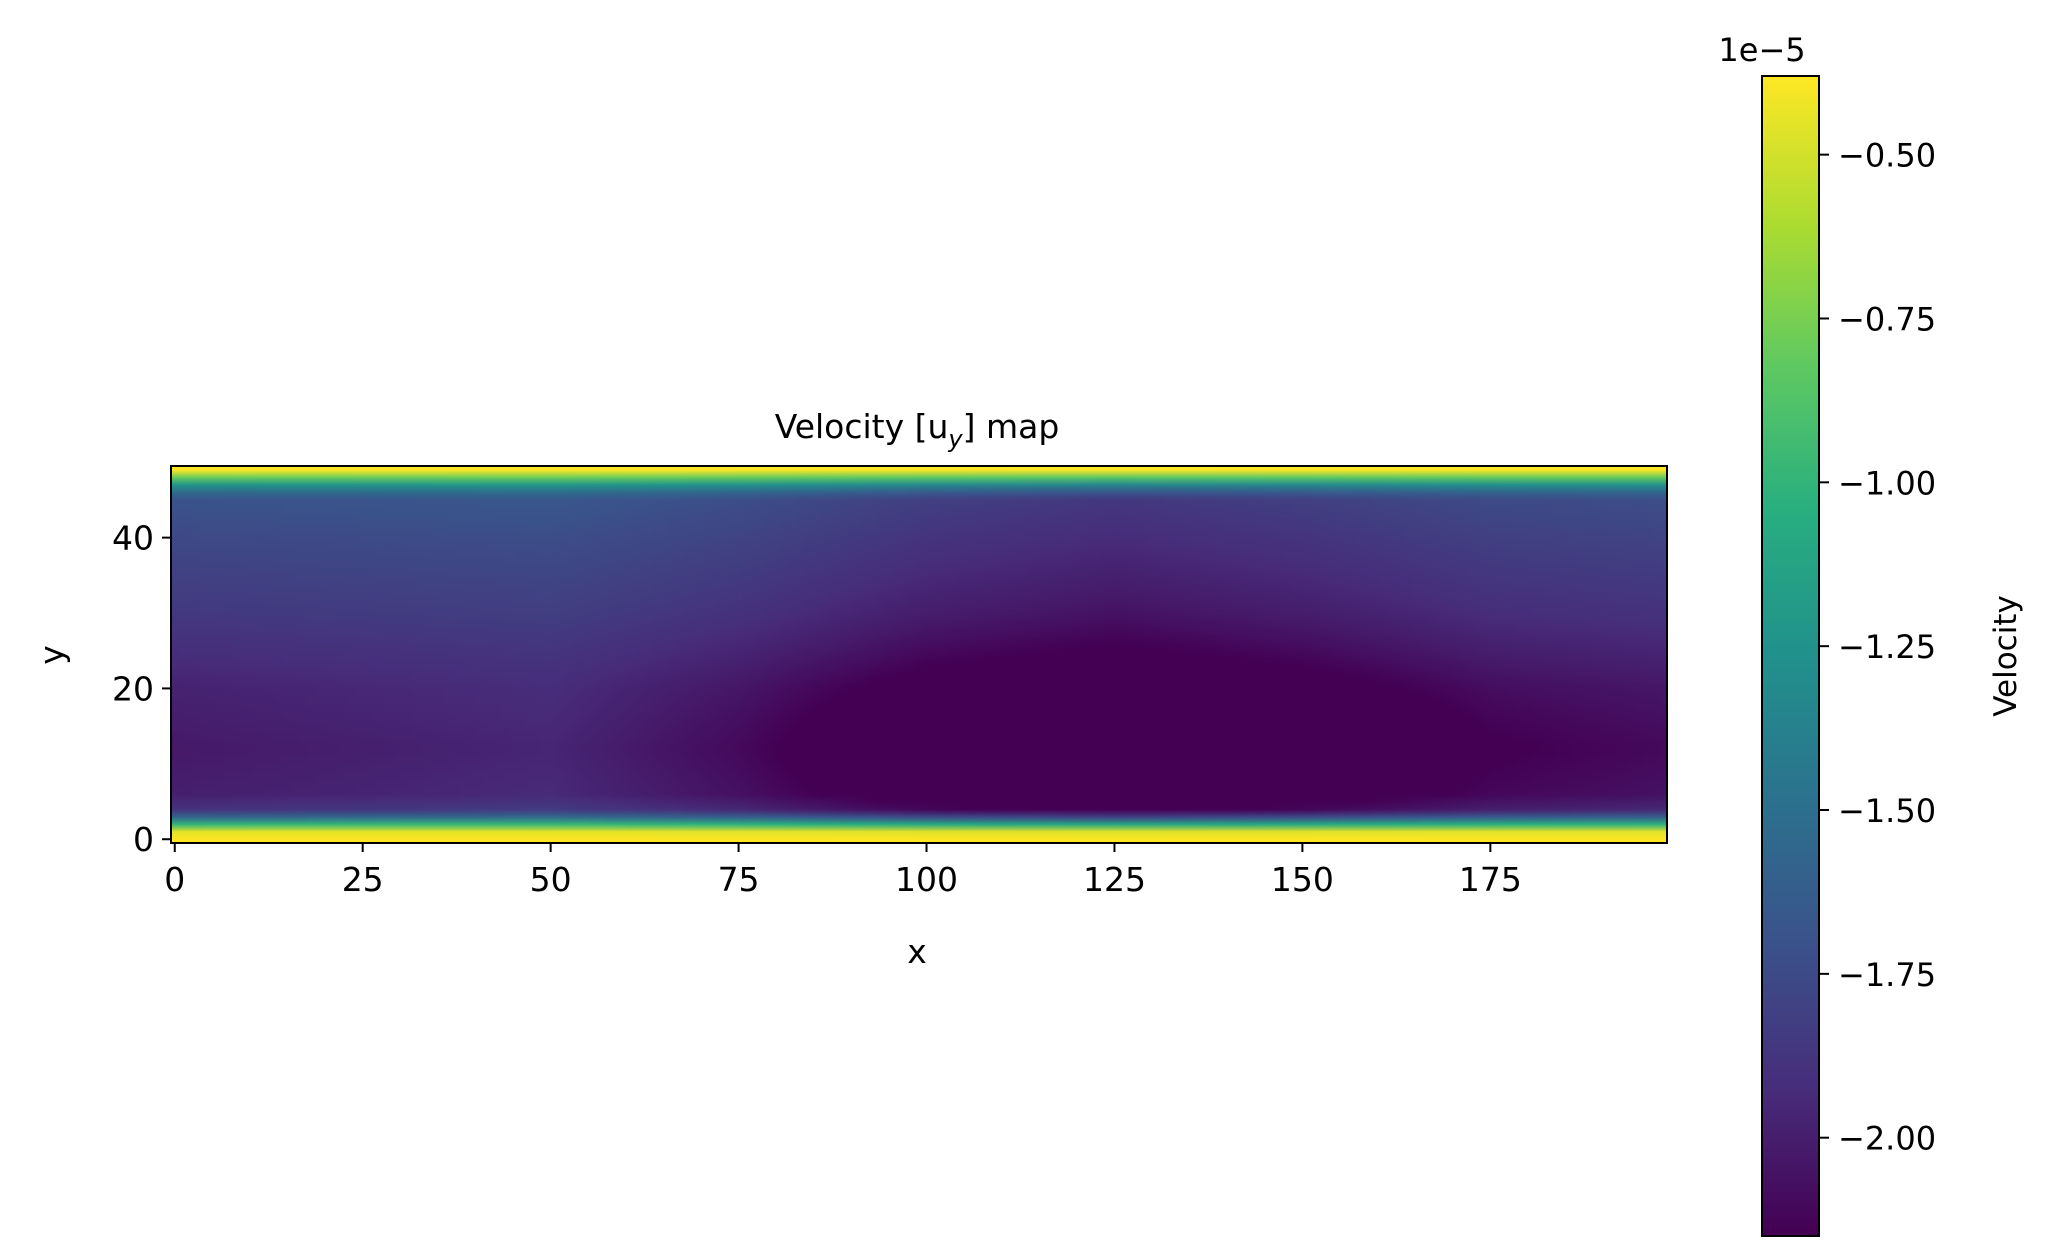 The image size is (2055, 1260). Describe the element at coordinates (174, 879) in the screenshot. I see `x-tick-label: 0` at that location.